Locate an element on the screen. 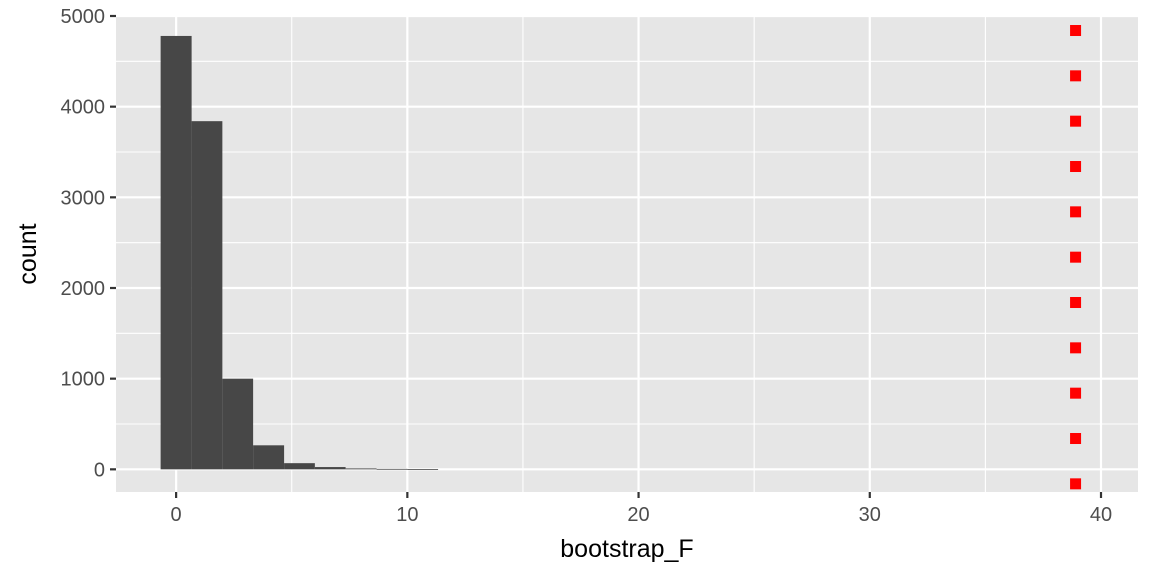  y-axis: 0 1000 2000 3000 4000 5000 is located at coordinates (88, 243).